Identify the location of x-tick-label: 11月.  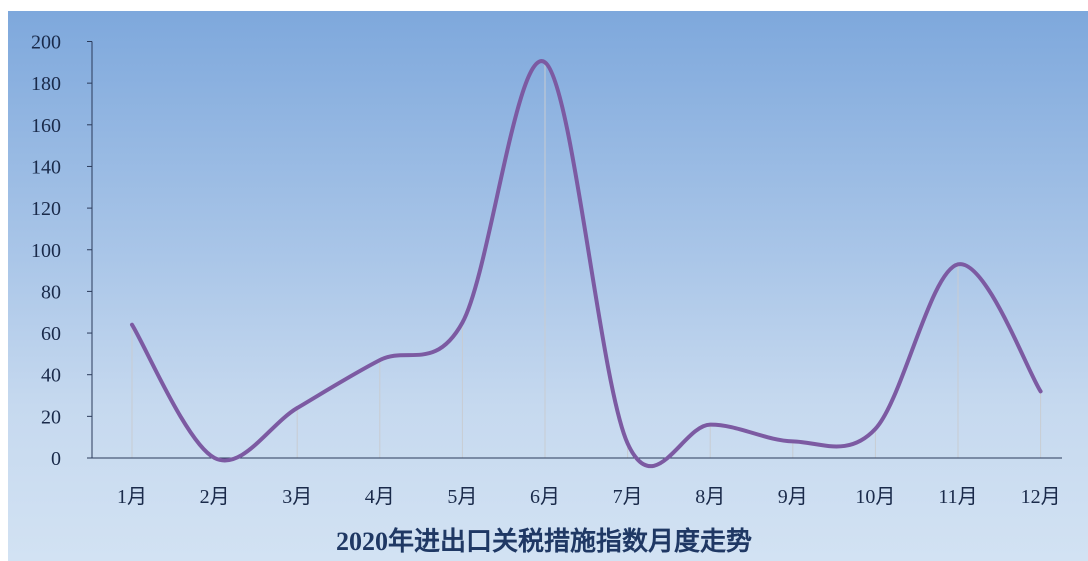
(957, 497).